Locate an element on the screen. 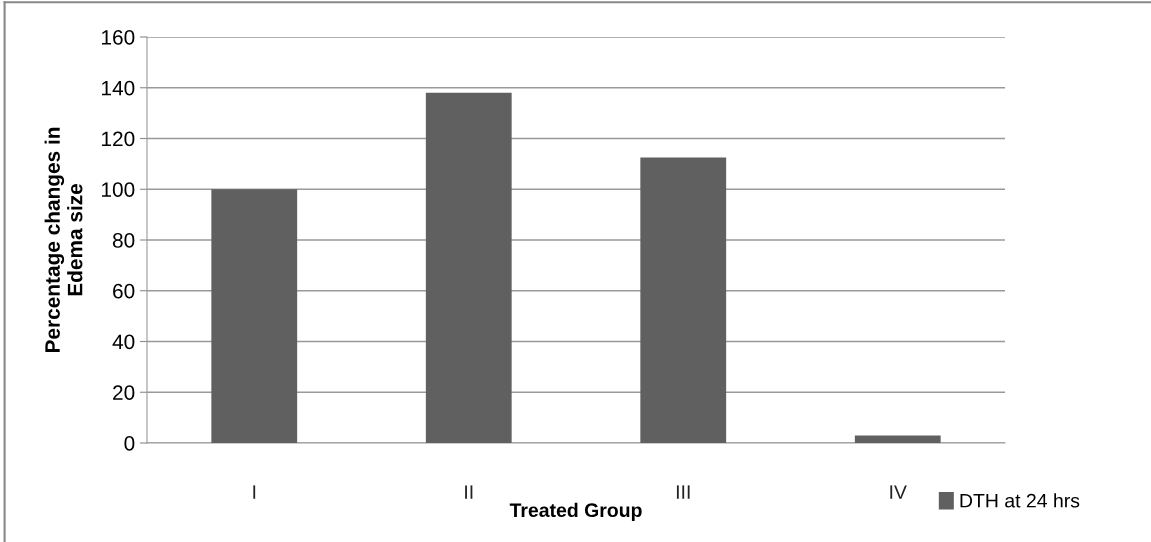  y-tick-label: 120 is located at coordinates (118, 139).